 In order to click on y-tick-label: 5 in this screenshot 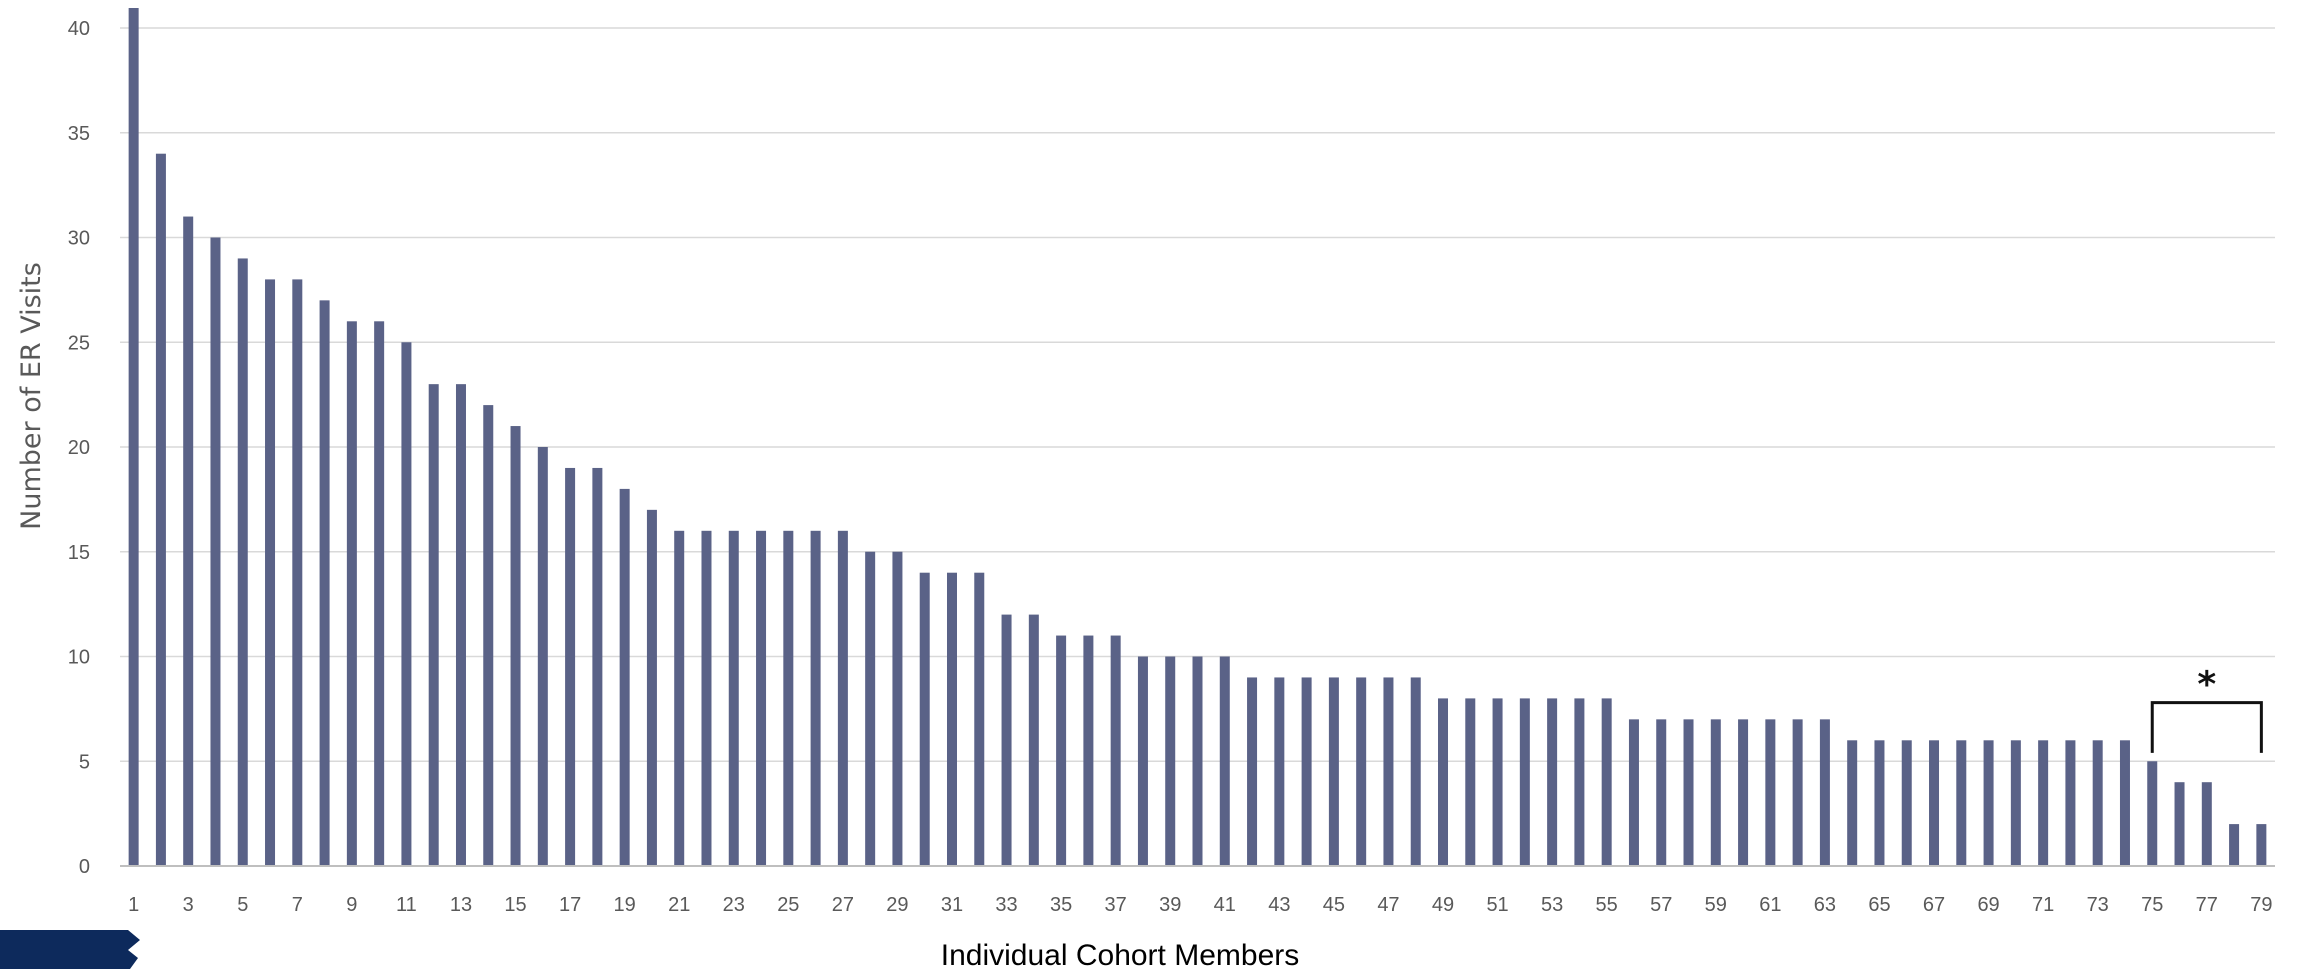, I will do `click(84, 762)`.